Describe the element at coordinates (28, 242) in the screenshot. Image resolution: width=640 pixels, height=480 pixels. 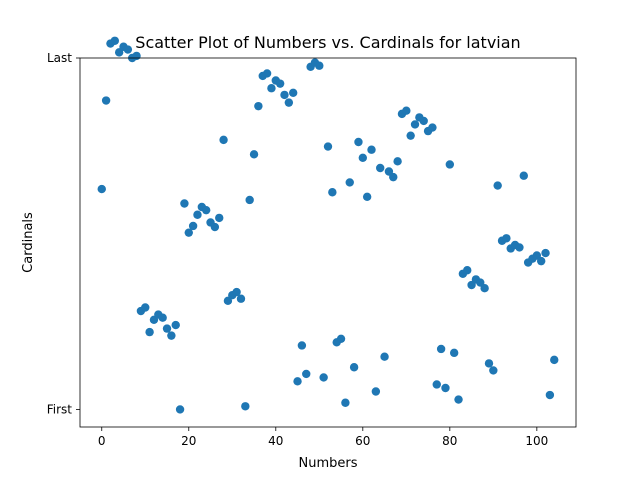
I see `y-axis-label: Cardinals` at that location.